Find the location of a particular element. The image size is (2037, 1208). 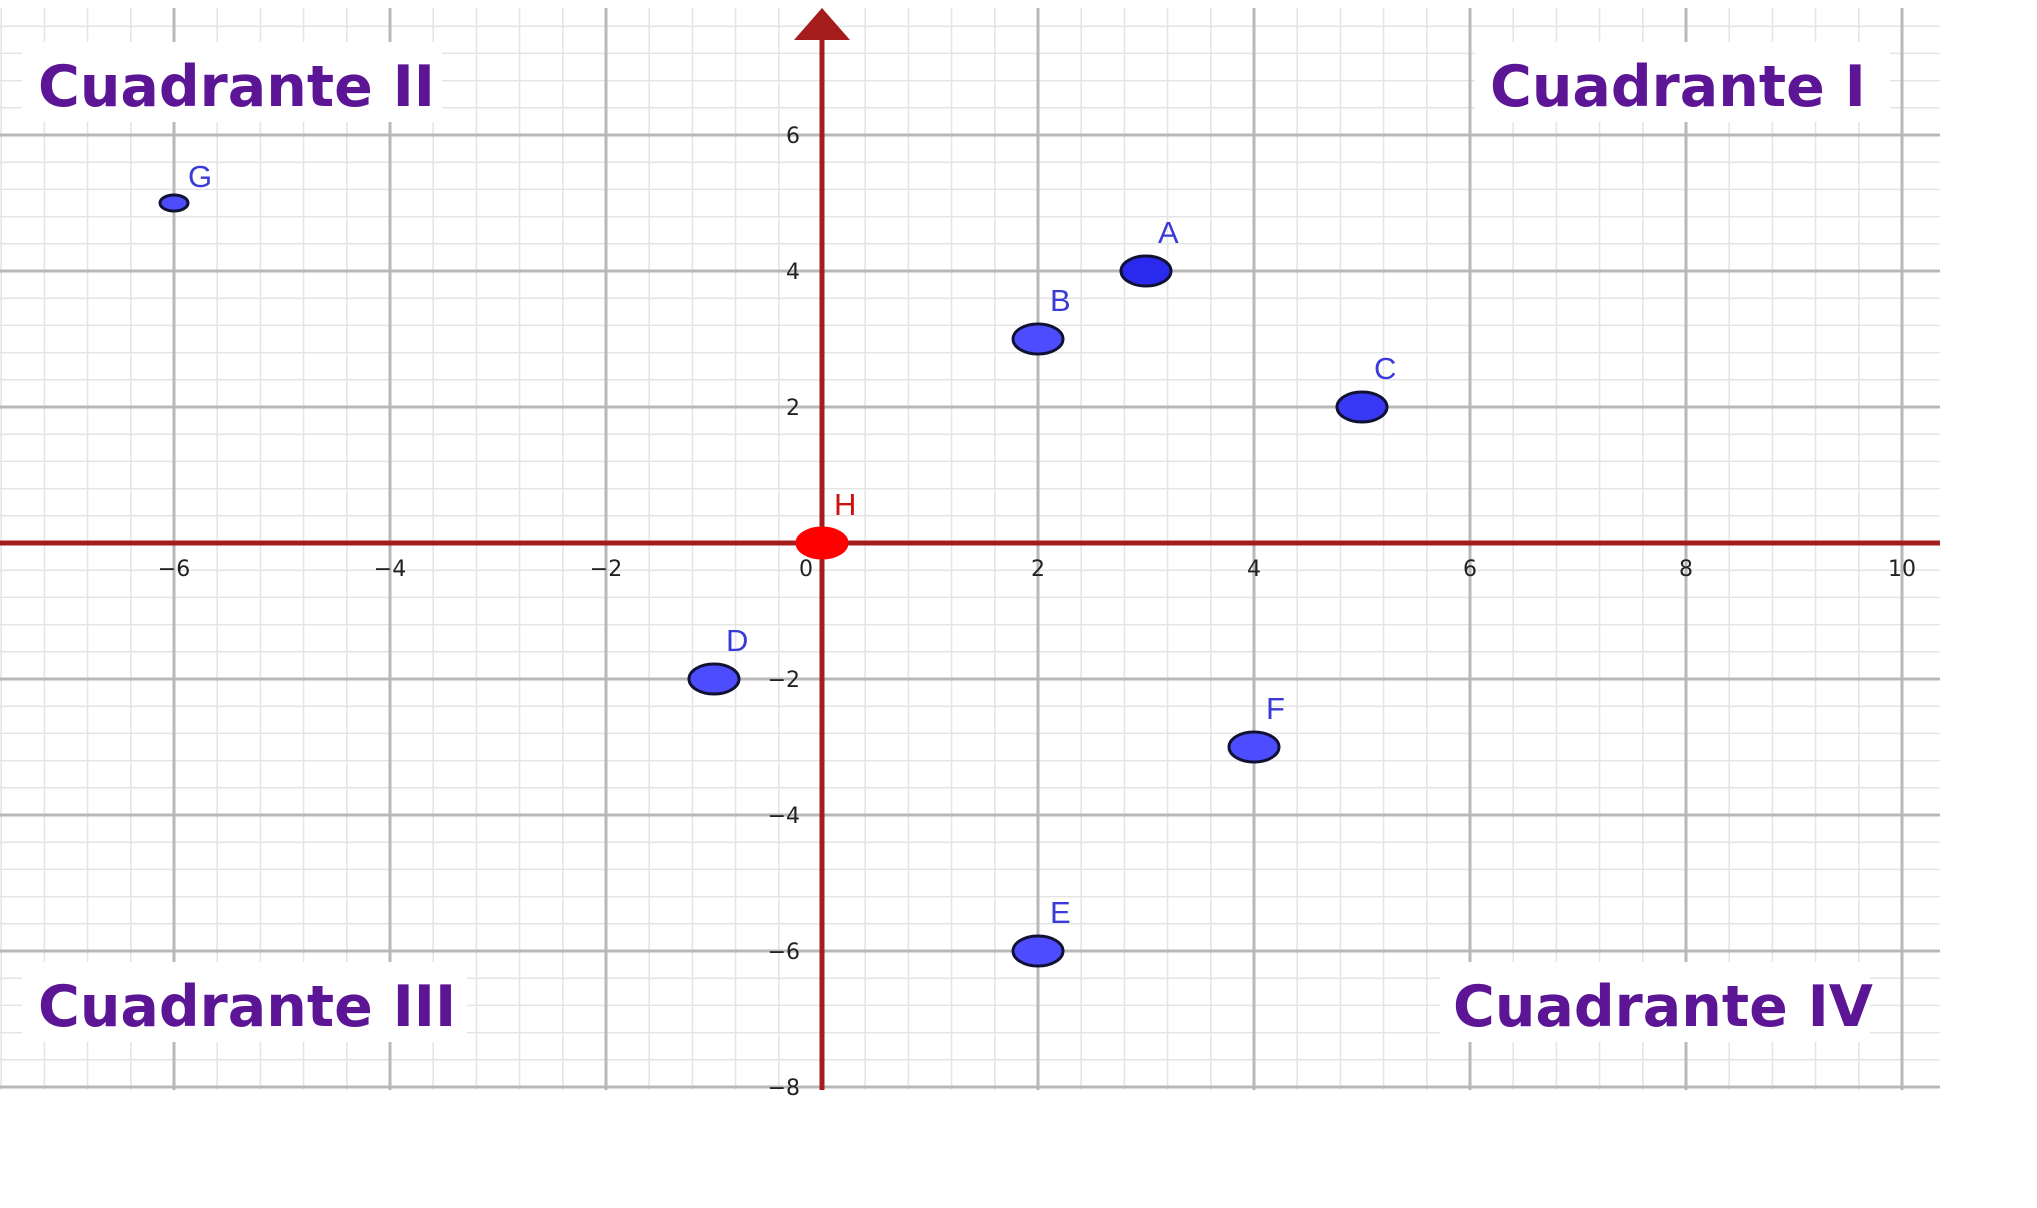

point-g is located at coordinates (174, 203).